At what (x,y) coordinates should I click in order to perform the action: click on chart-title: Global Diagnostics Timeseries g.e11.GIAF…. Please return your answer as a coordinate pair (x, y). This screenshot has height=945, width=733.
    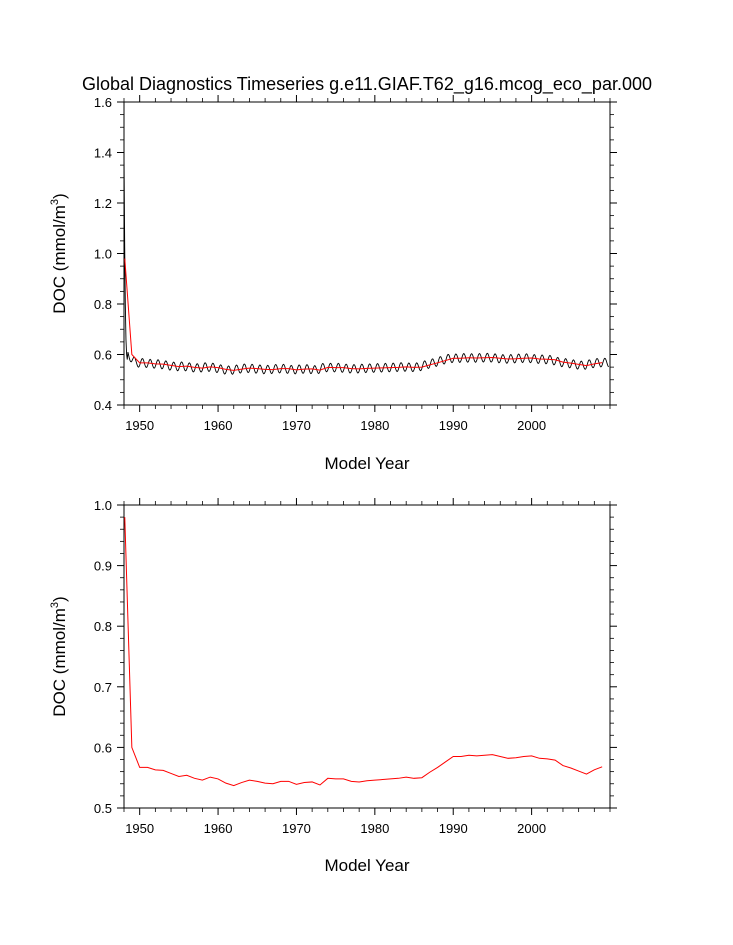
    Looking at the image, I should click on (367, 84).